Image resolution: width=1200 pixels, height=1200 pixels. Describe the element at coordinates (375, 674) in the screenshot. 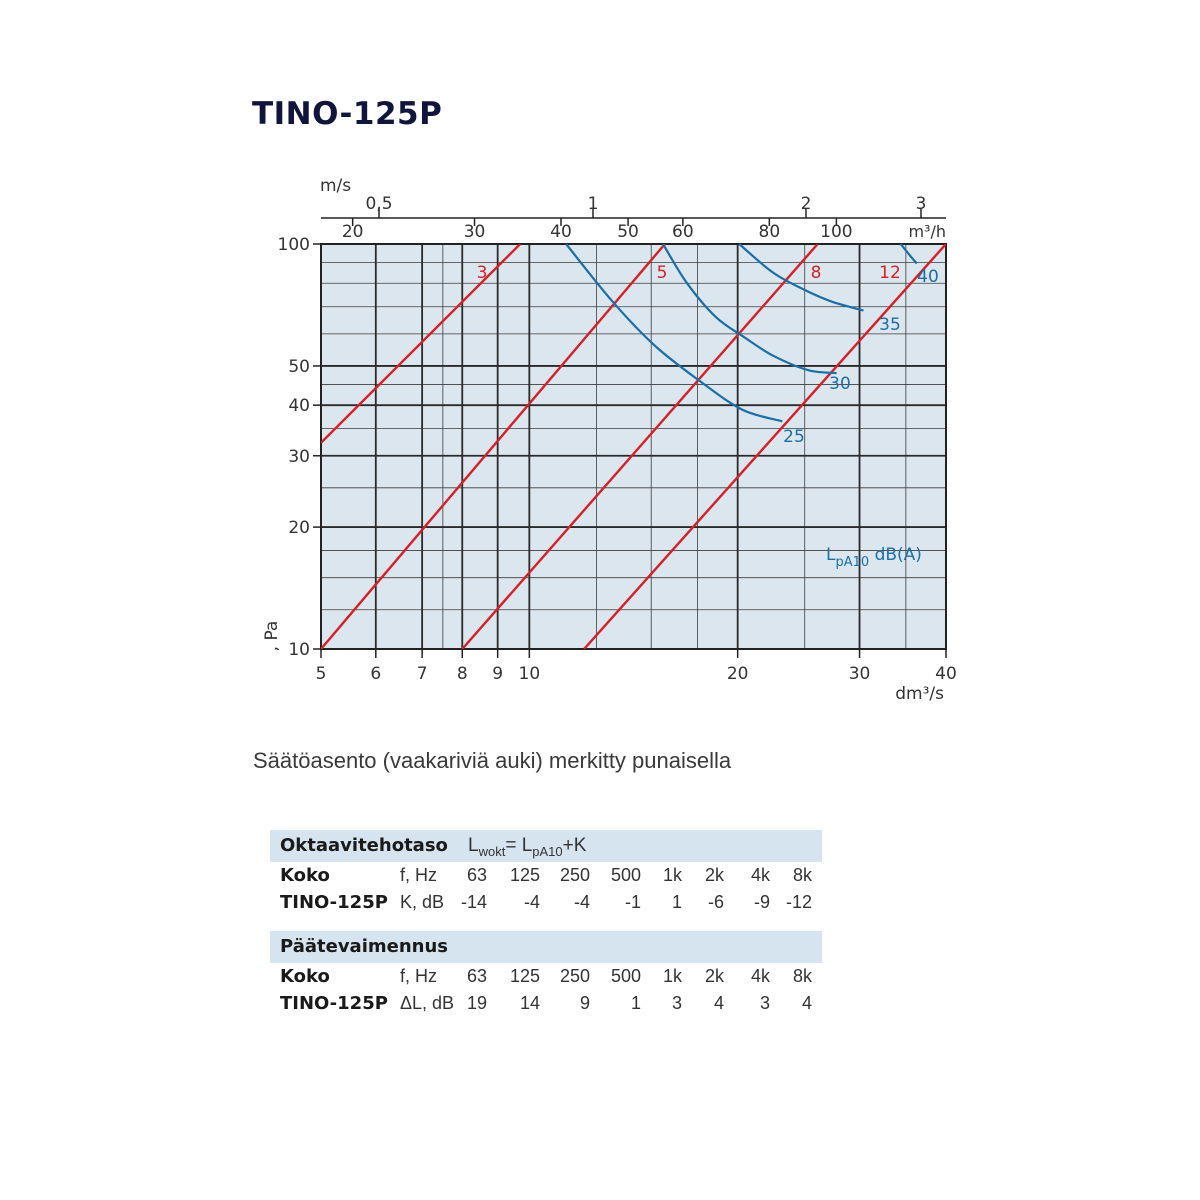

I see `x-tick-label: 6` at that location.